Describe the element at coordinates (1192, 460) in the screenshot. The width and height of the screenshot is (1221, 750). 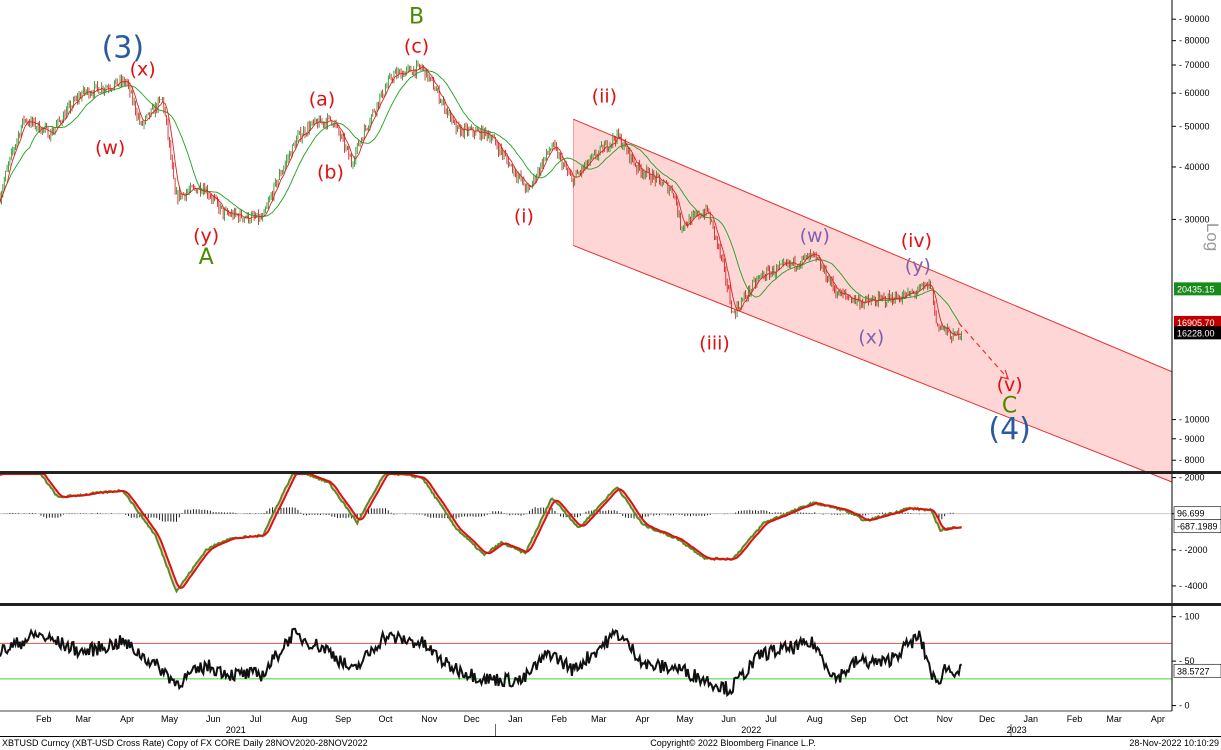
I see `price-tick-label: - 8000` at that location.